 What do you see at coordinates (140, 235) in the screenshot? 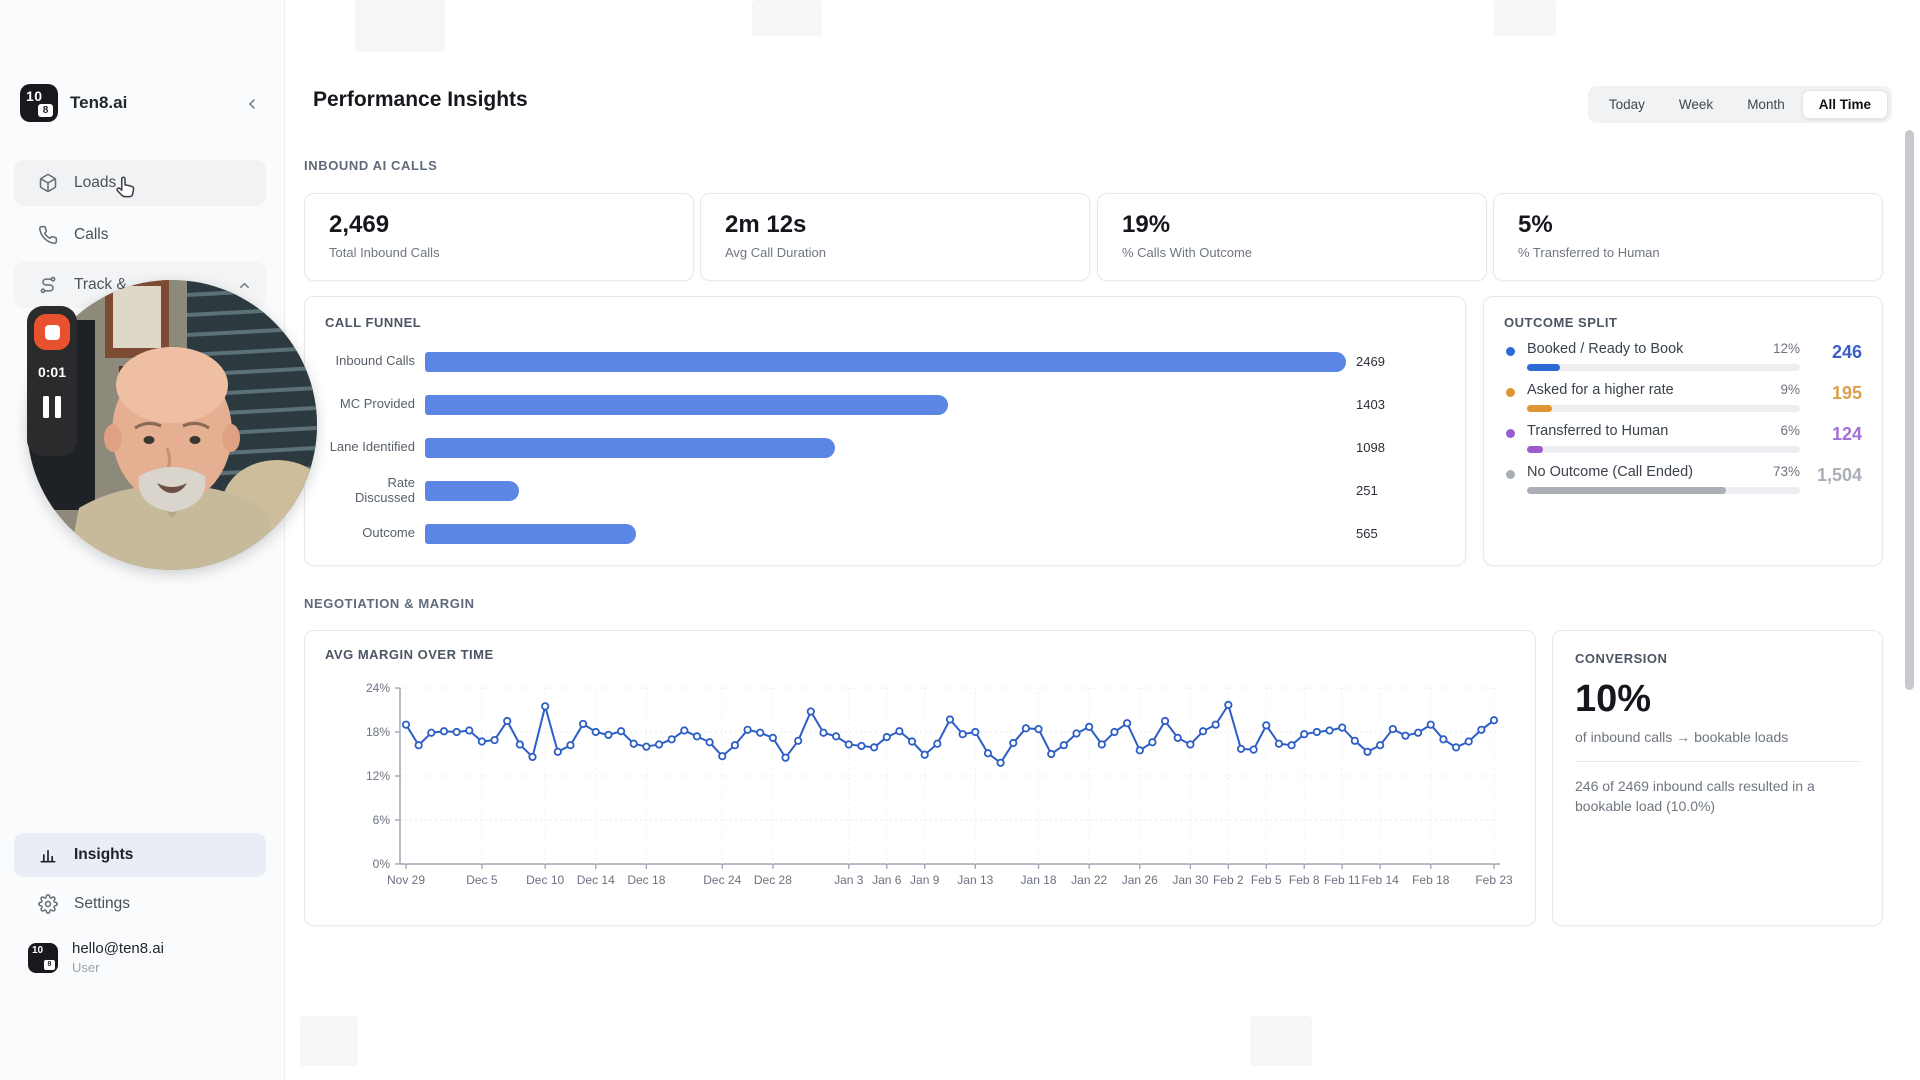
I see `sidebar-item-calls: Calls` at bounding box center [140, 235].